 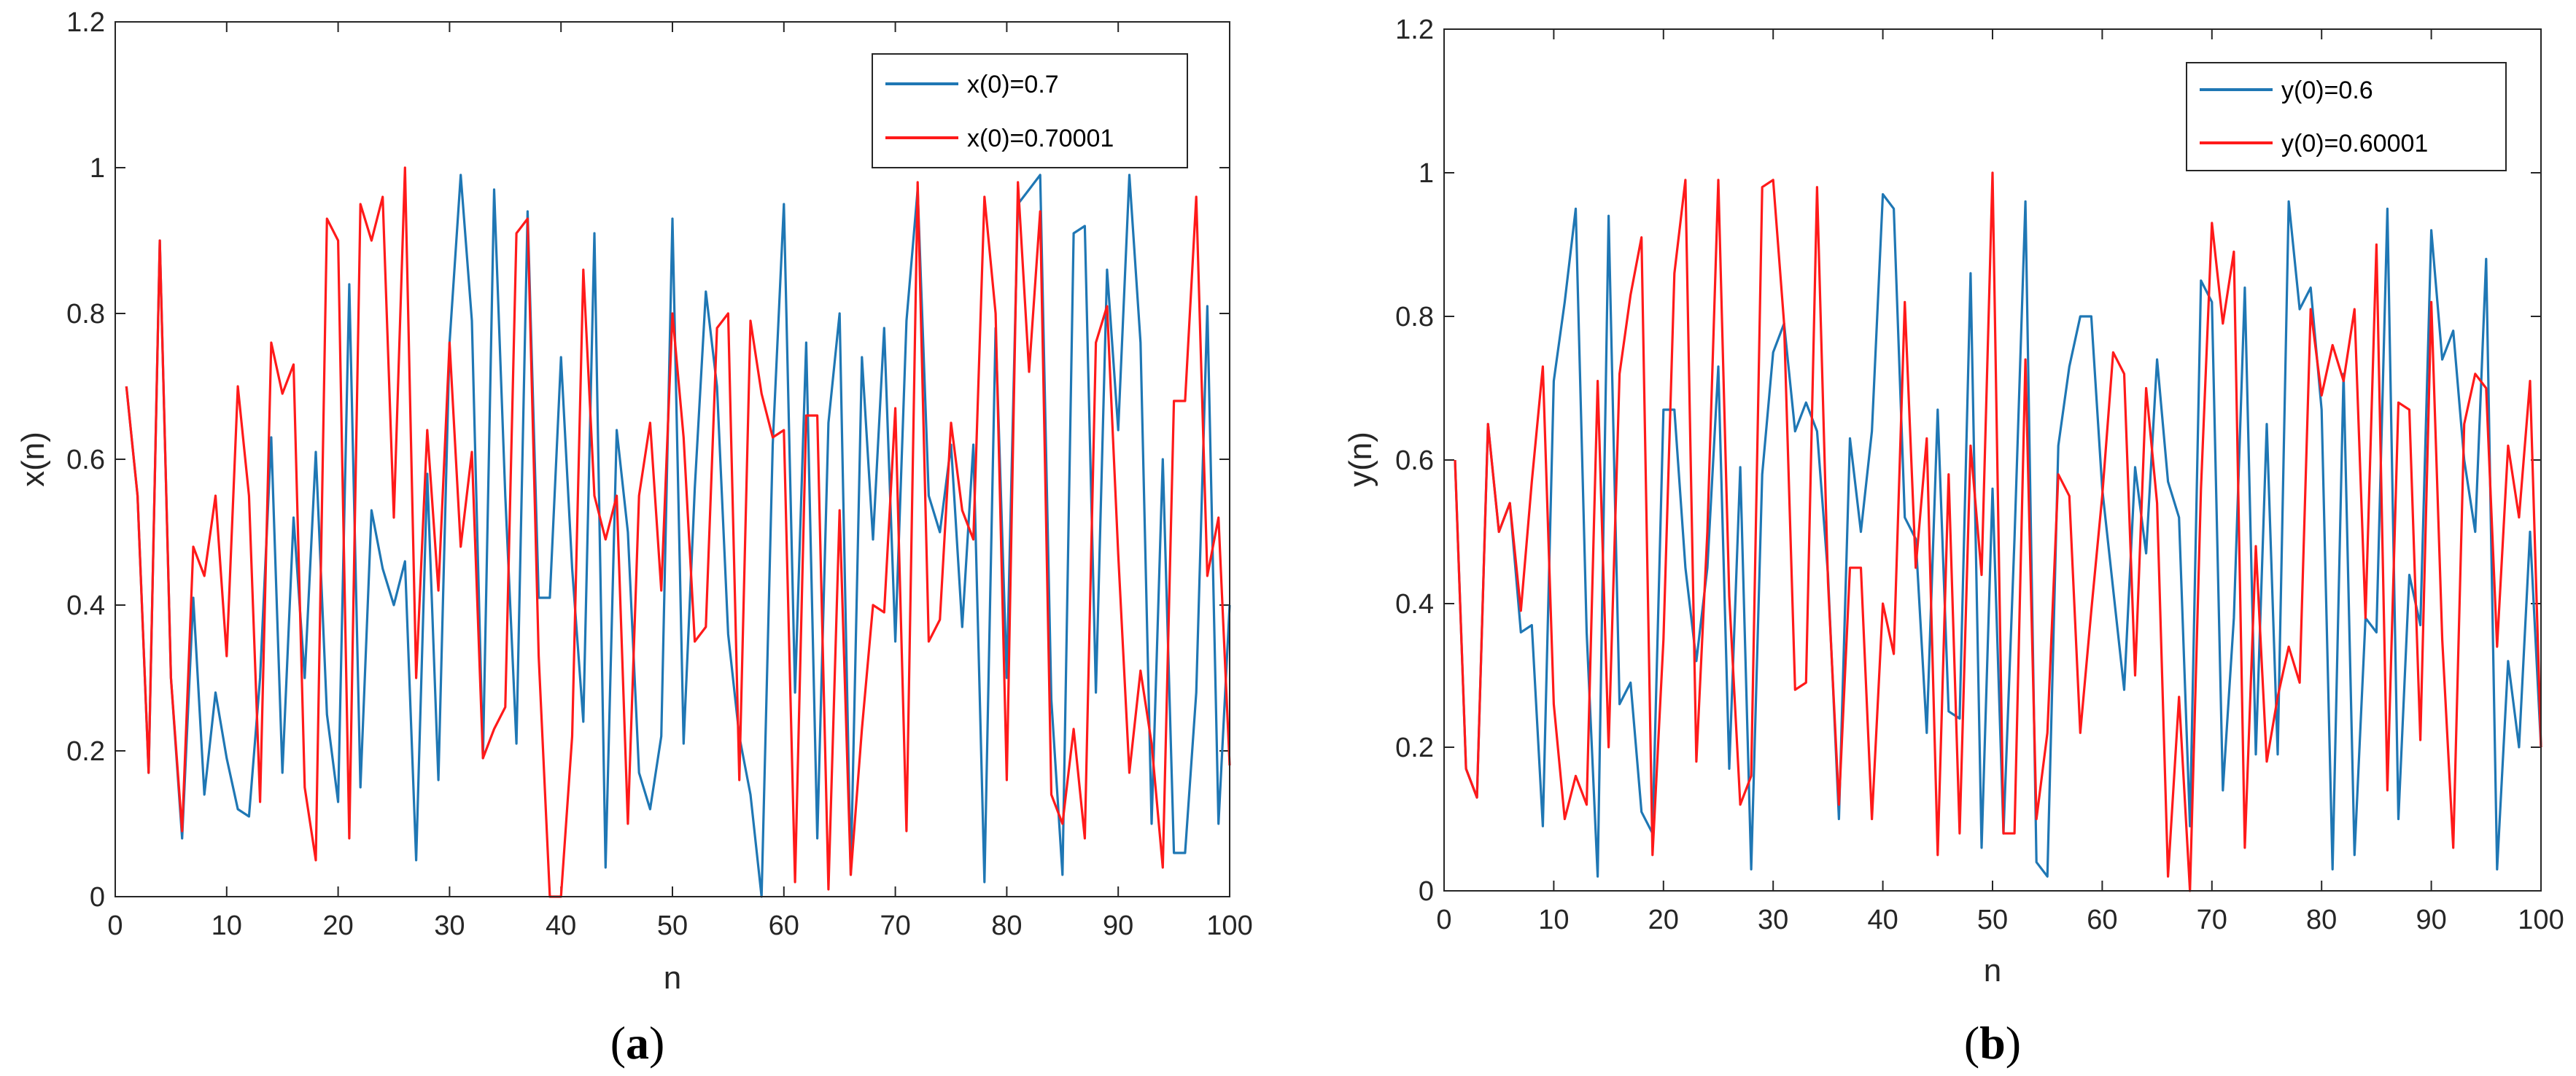 What do you see at coordinates (2327, 90) in the screenshot?
I see `legend-entry-b-blue: y(0)=0.6` at bounding box center [2327, 90].